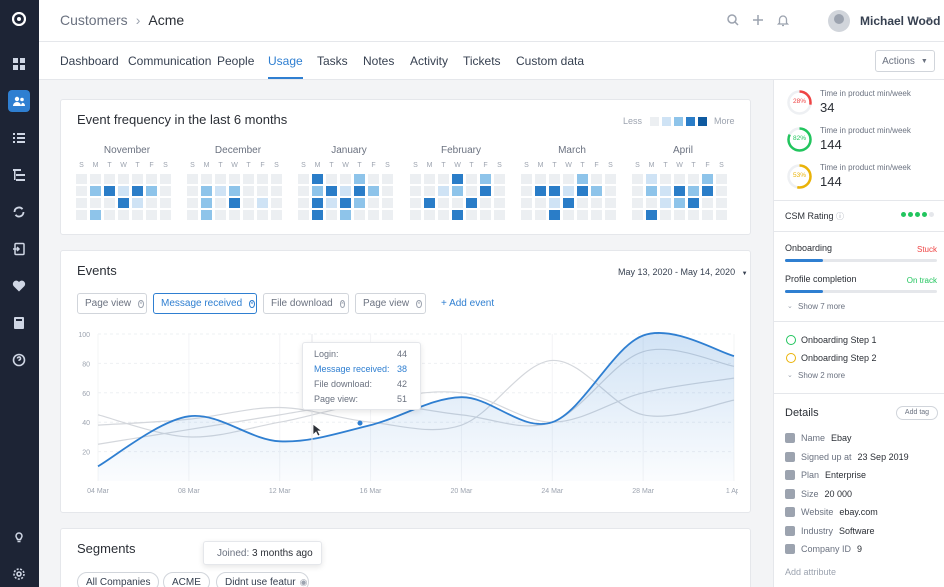 The width and height of the screenshot is (944, 587). I want to click on show-more-link: Show 2 more, so click(822, 375).